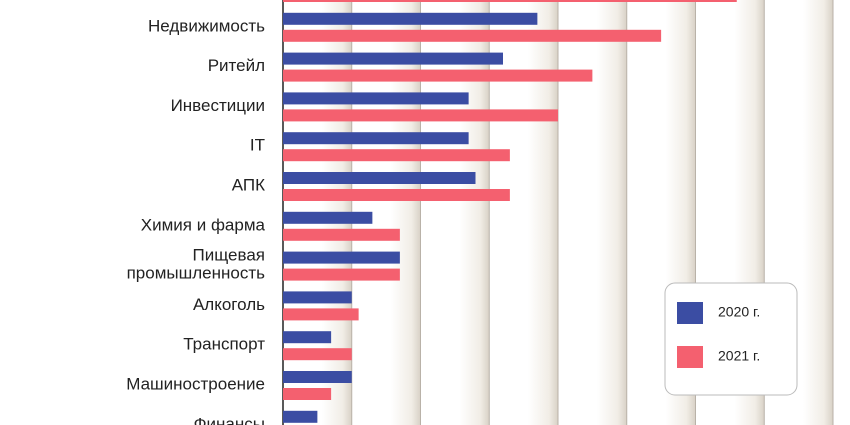  I want to click on y-tick-label: Финансы, so click(229, 419).